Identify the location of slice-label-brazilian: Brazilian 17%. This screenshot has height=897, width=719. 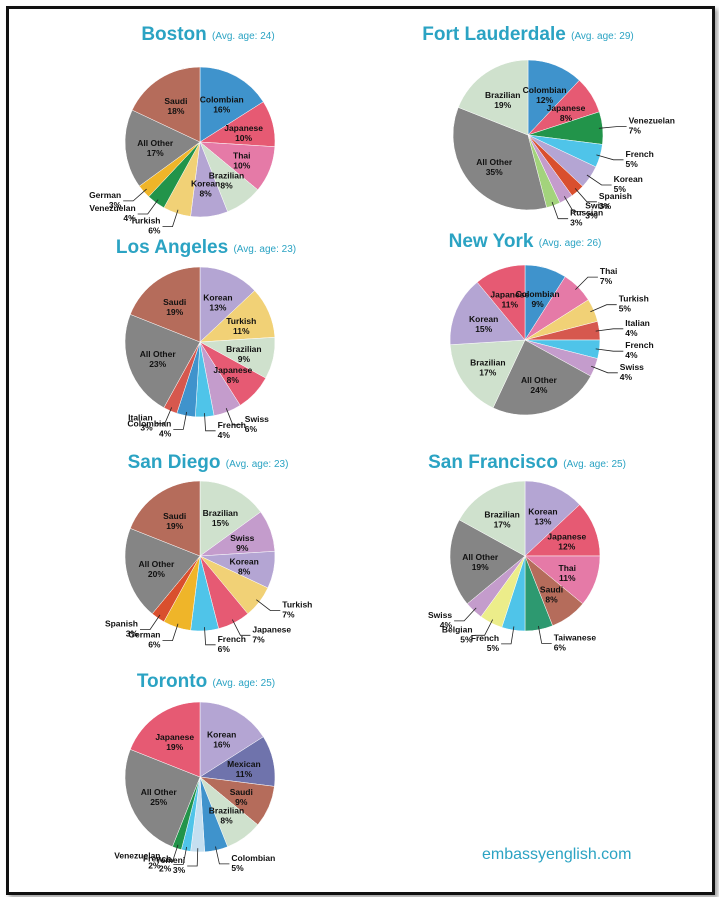
(501, 519).